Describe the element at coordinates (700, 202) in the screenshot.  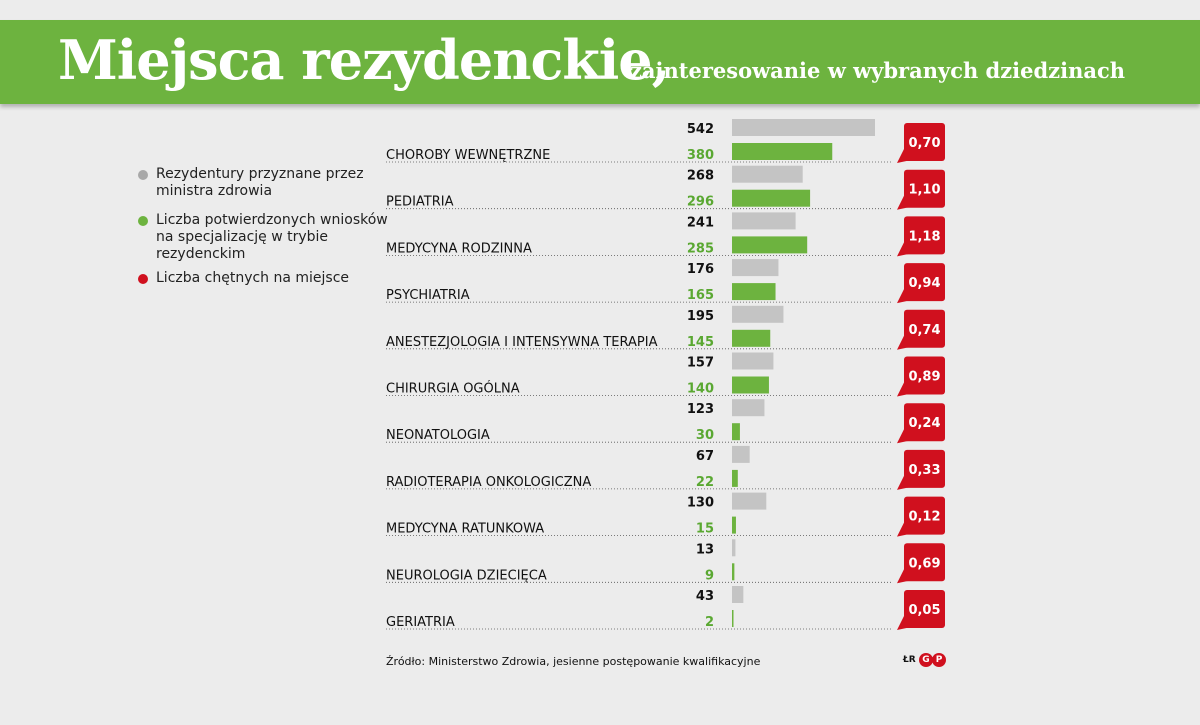
I see `value-applications: 296` at that location.